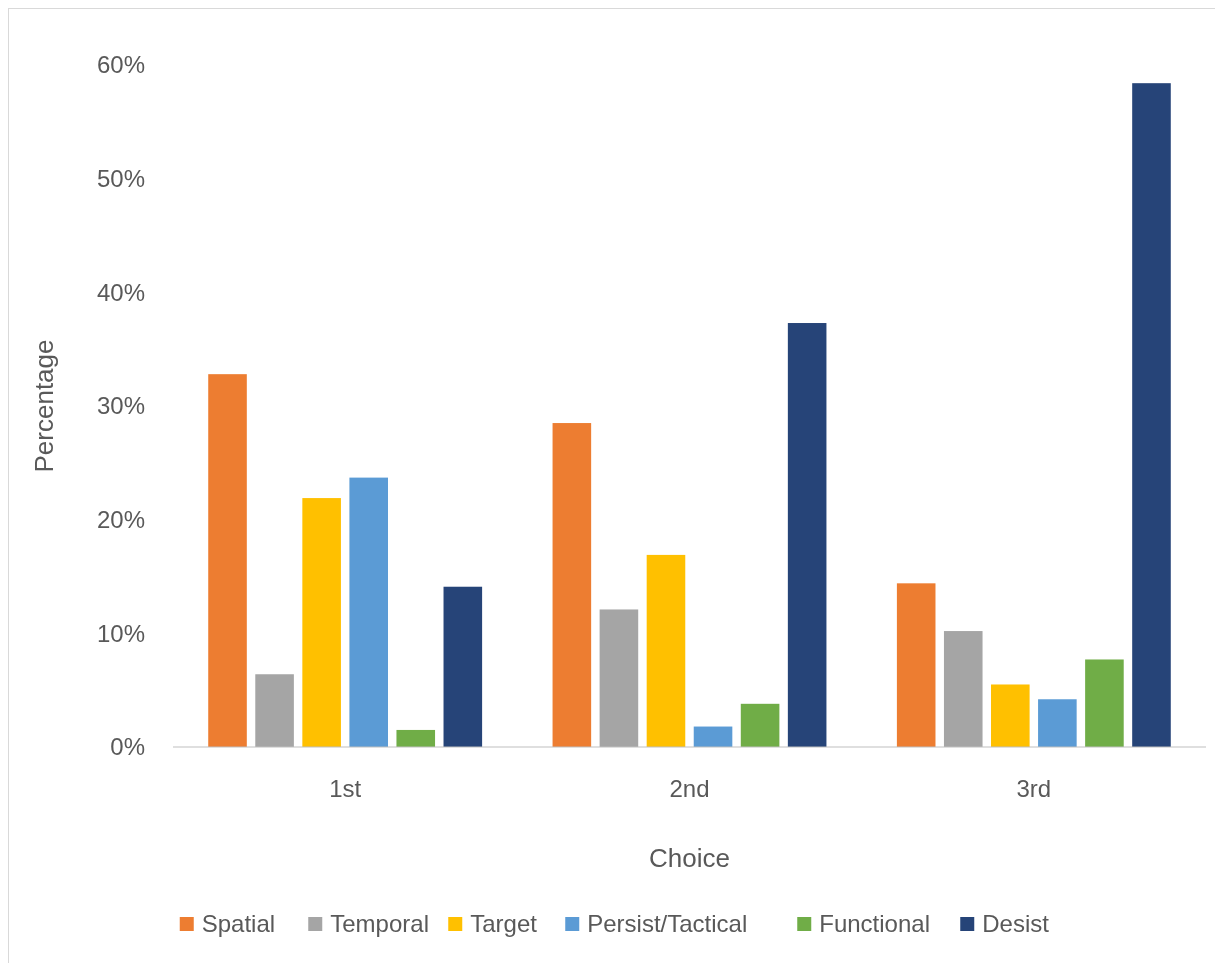 Image resolution: width=1215 pixels, height=963 pixels. What do you see at coordinates (379, 924) in the screenshot?
I see `legend-label: Temporal` at bounding box center [379, 924].